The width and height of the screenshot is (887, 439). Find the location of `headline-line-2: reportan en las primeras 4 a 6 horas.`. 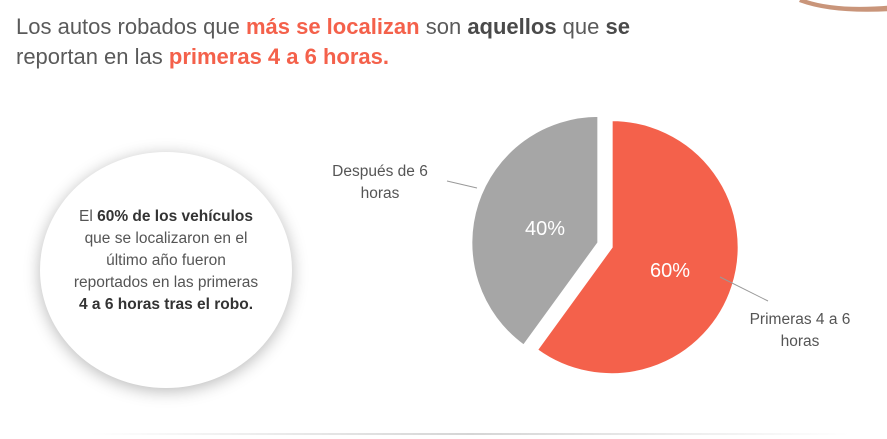

headline-line-2: reportan en las primeras 4 a 6 horas. is located at coordinates (396, 57).